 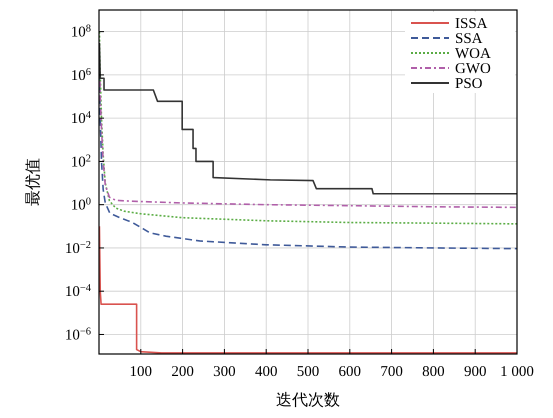 I want to click on x-tick-label: 700, so click(x=391, y=372).